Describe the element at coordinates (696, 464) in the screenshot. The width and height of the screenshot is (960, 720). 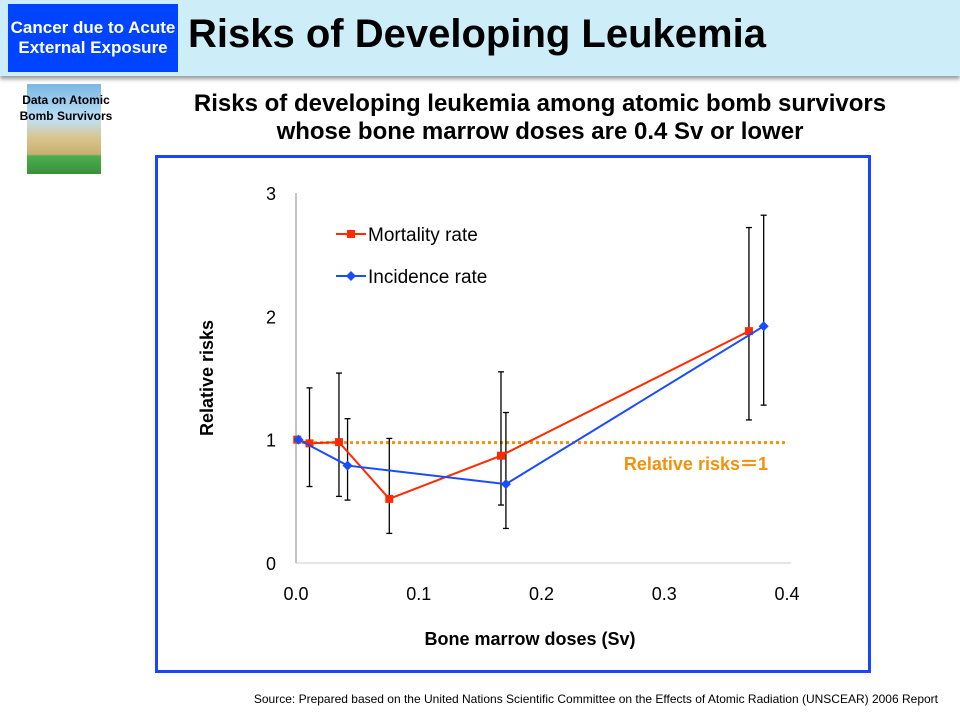
I see `reference-line-label: Relative risks＝1` at that location.